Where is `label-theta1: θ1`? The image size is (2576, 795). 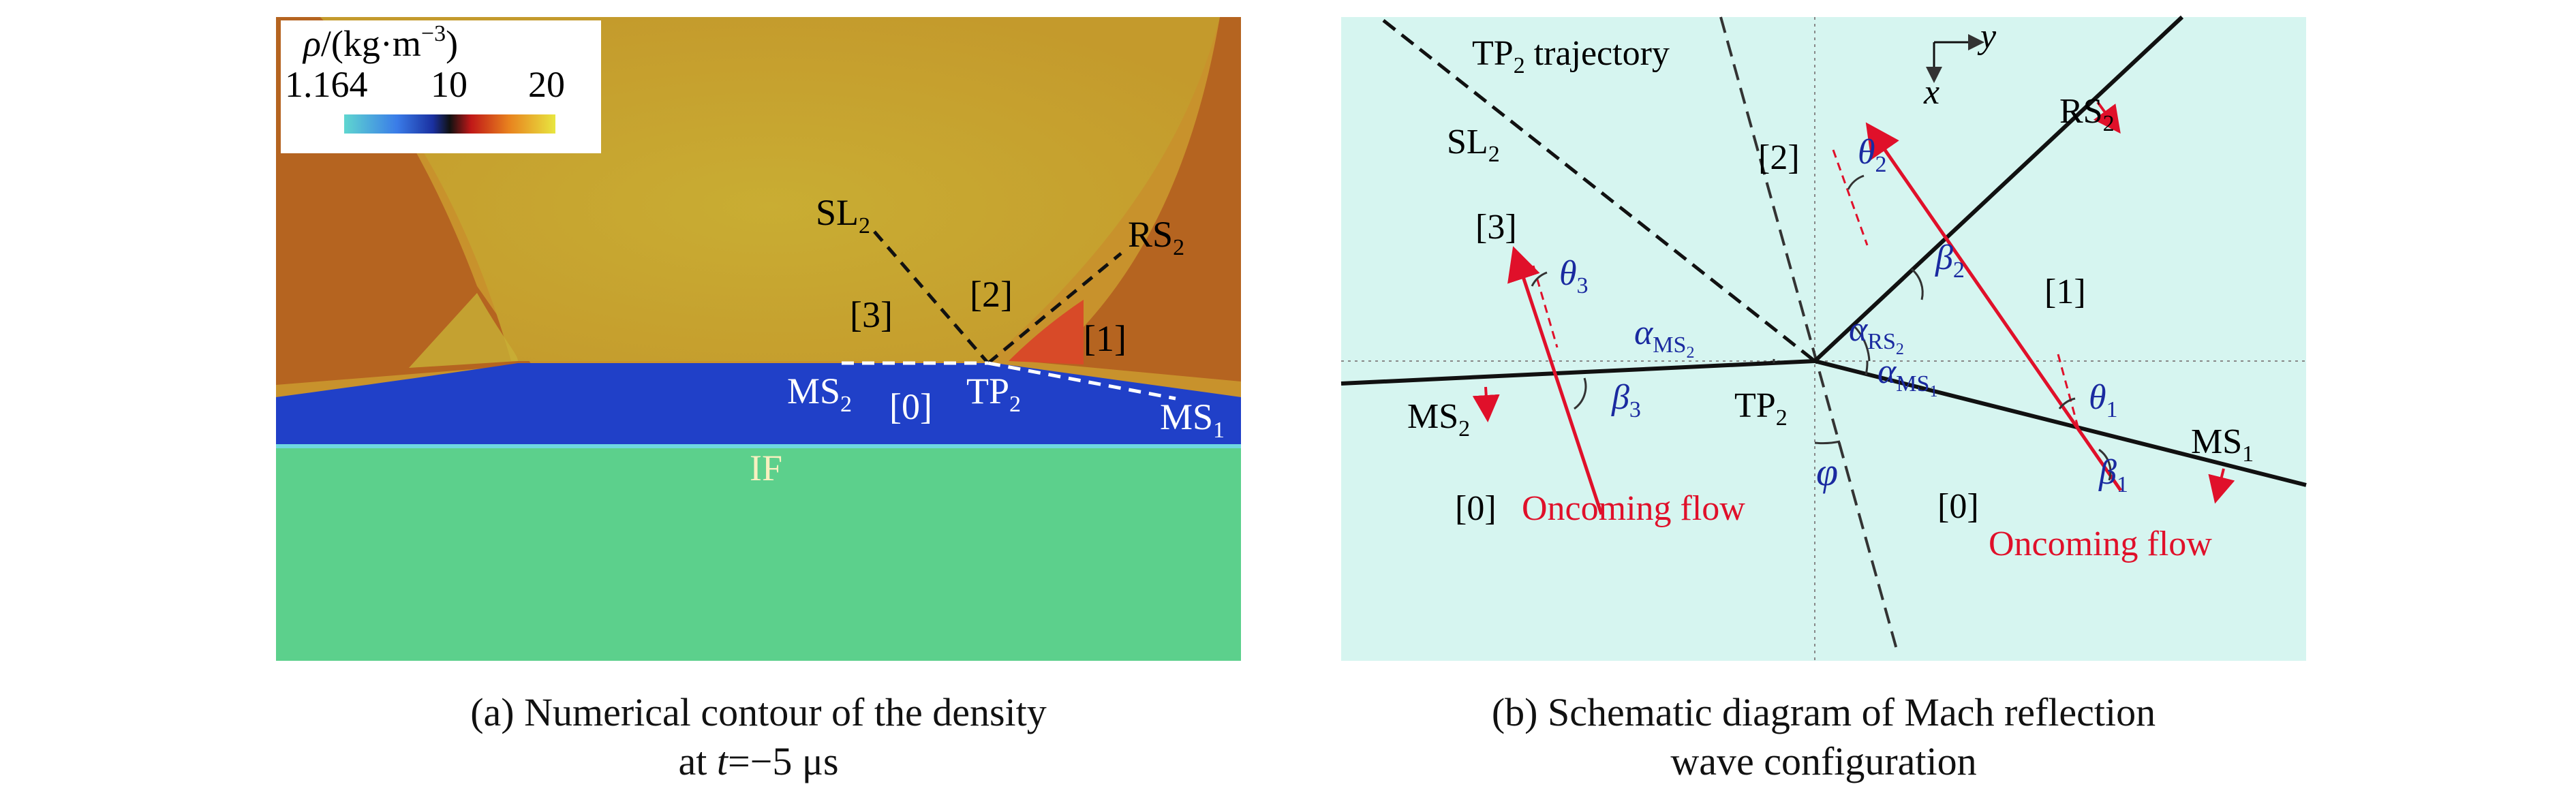 label-theta1: θ1 is located at coordinates (2103, 400).